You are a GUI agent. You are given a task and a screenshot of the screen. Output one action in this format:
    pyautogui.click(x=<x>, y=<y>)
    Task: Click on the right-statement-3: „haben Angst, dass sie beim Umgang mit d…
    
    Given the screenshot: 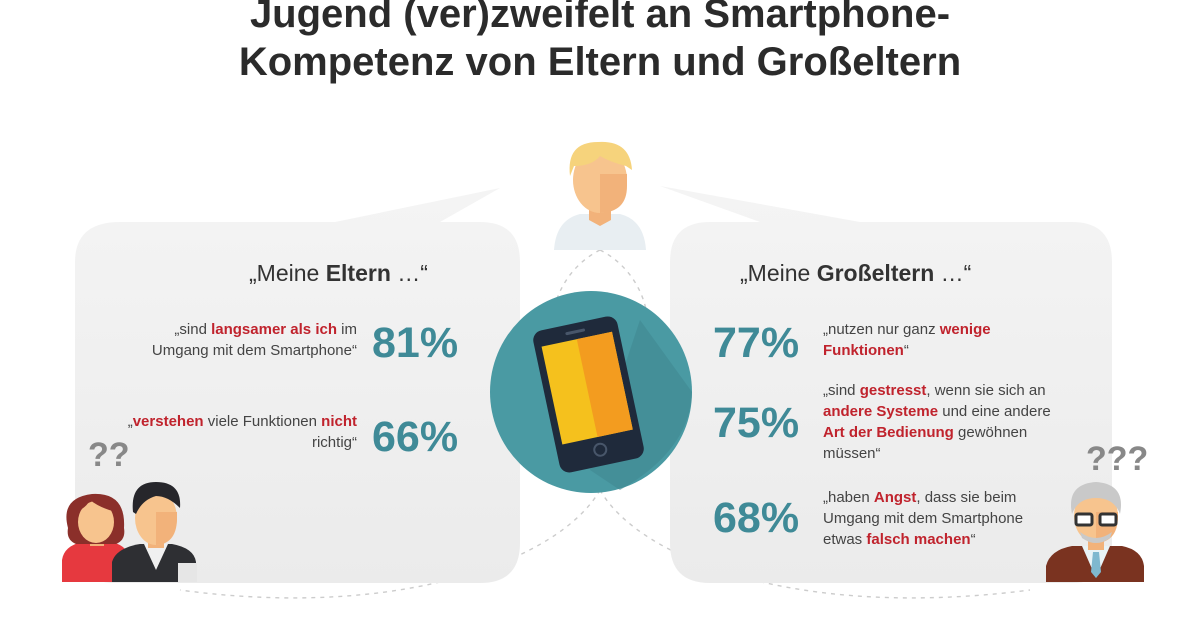 What is the action you would take?
    pyautogui.click(x=938, y=518)
    